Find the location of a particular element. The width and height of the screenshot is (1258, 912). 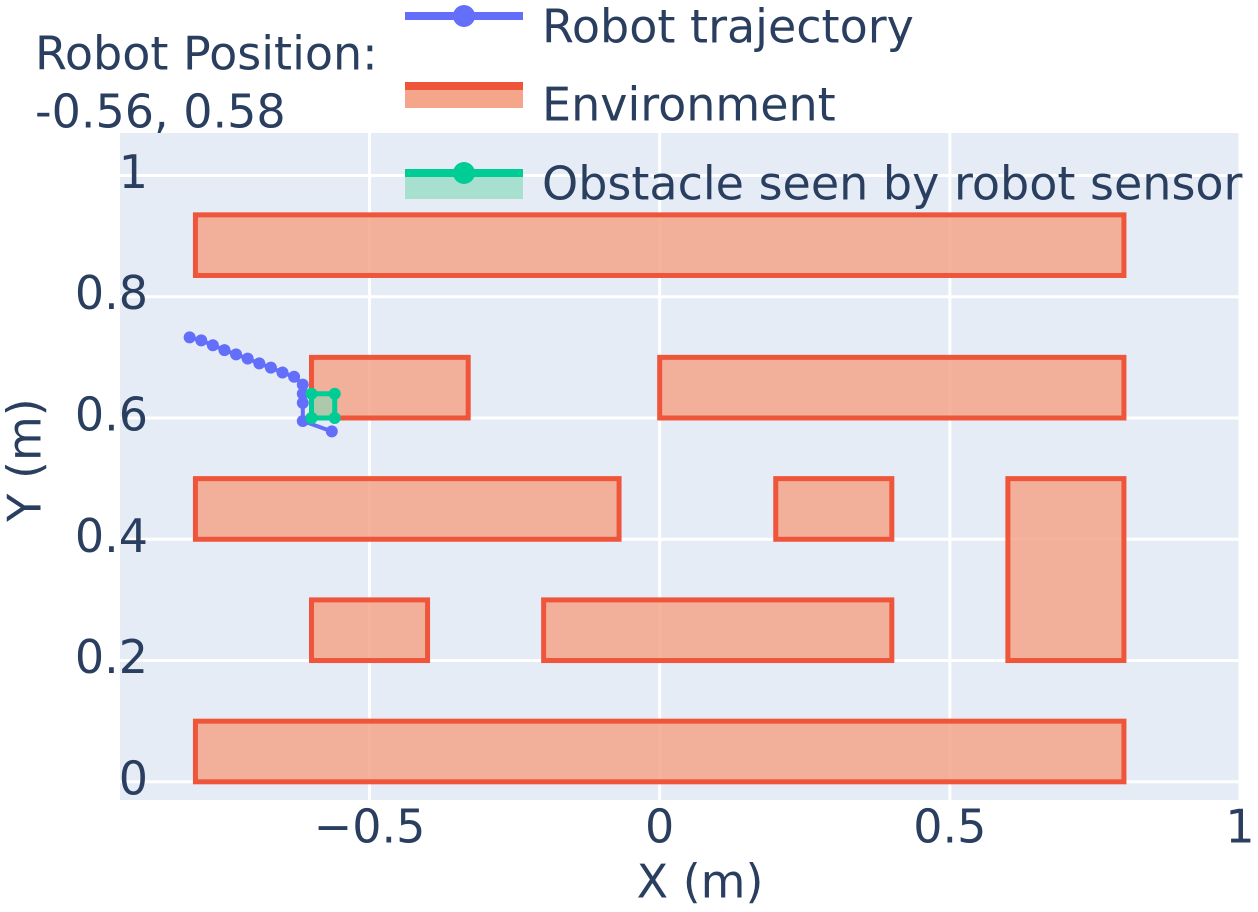

x-axis-title: X (m) is located at coordinates (700, 882).